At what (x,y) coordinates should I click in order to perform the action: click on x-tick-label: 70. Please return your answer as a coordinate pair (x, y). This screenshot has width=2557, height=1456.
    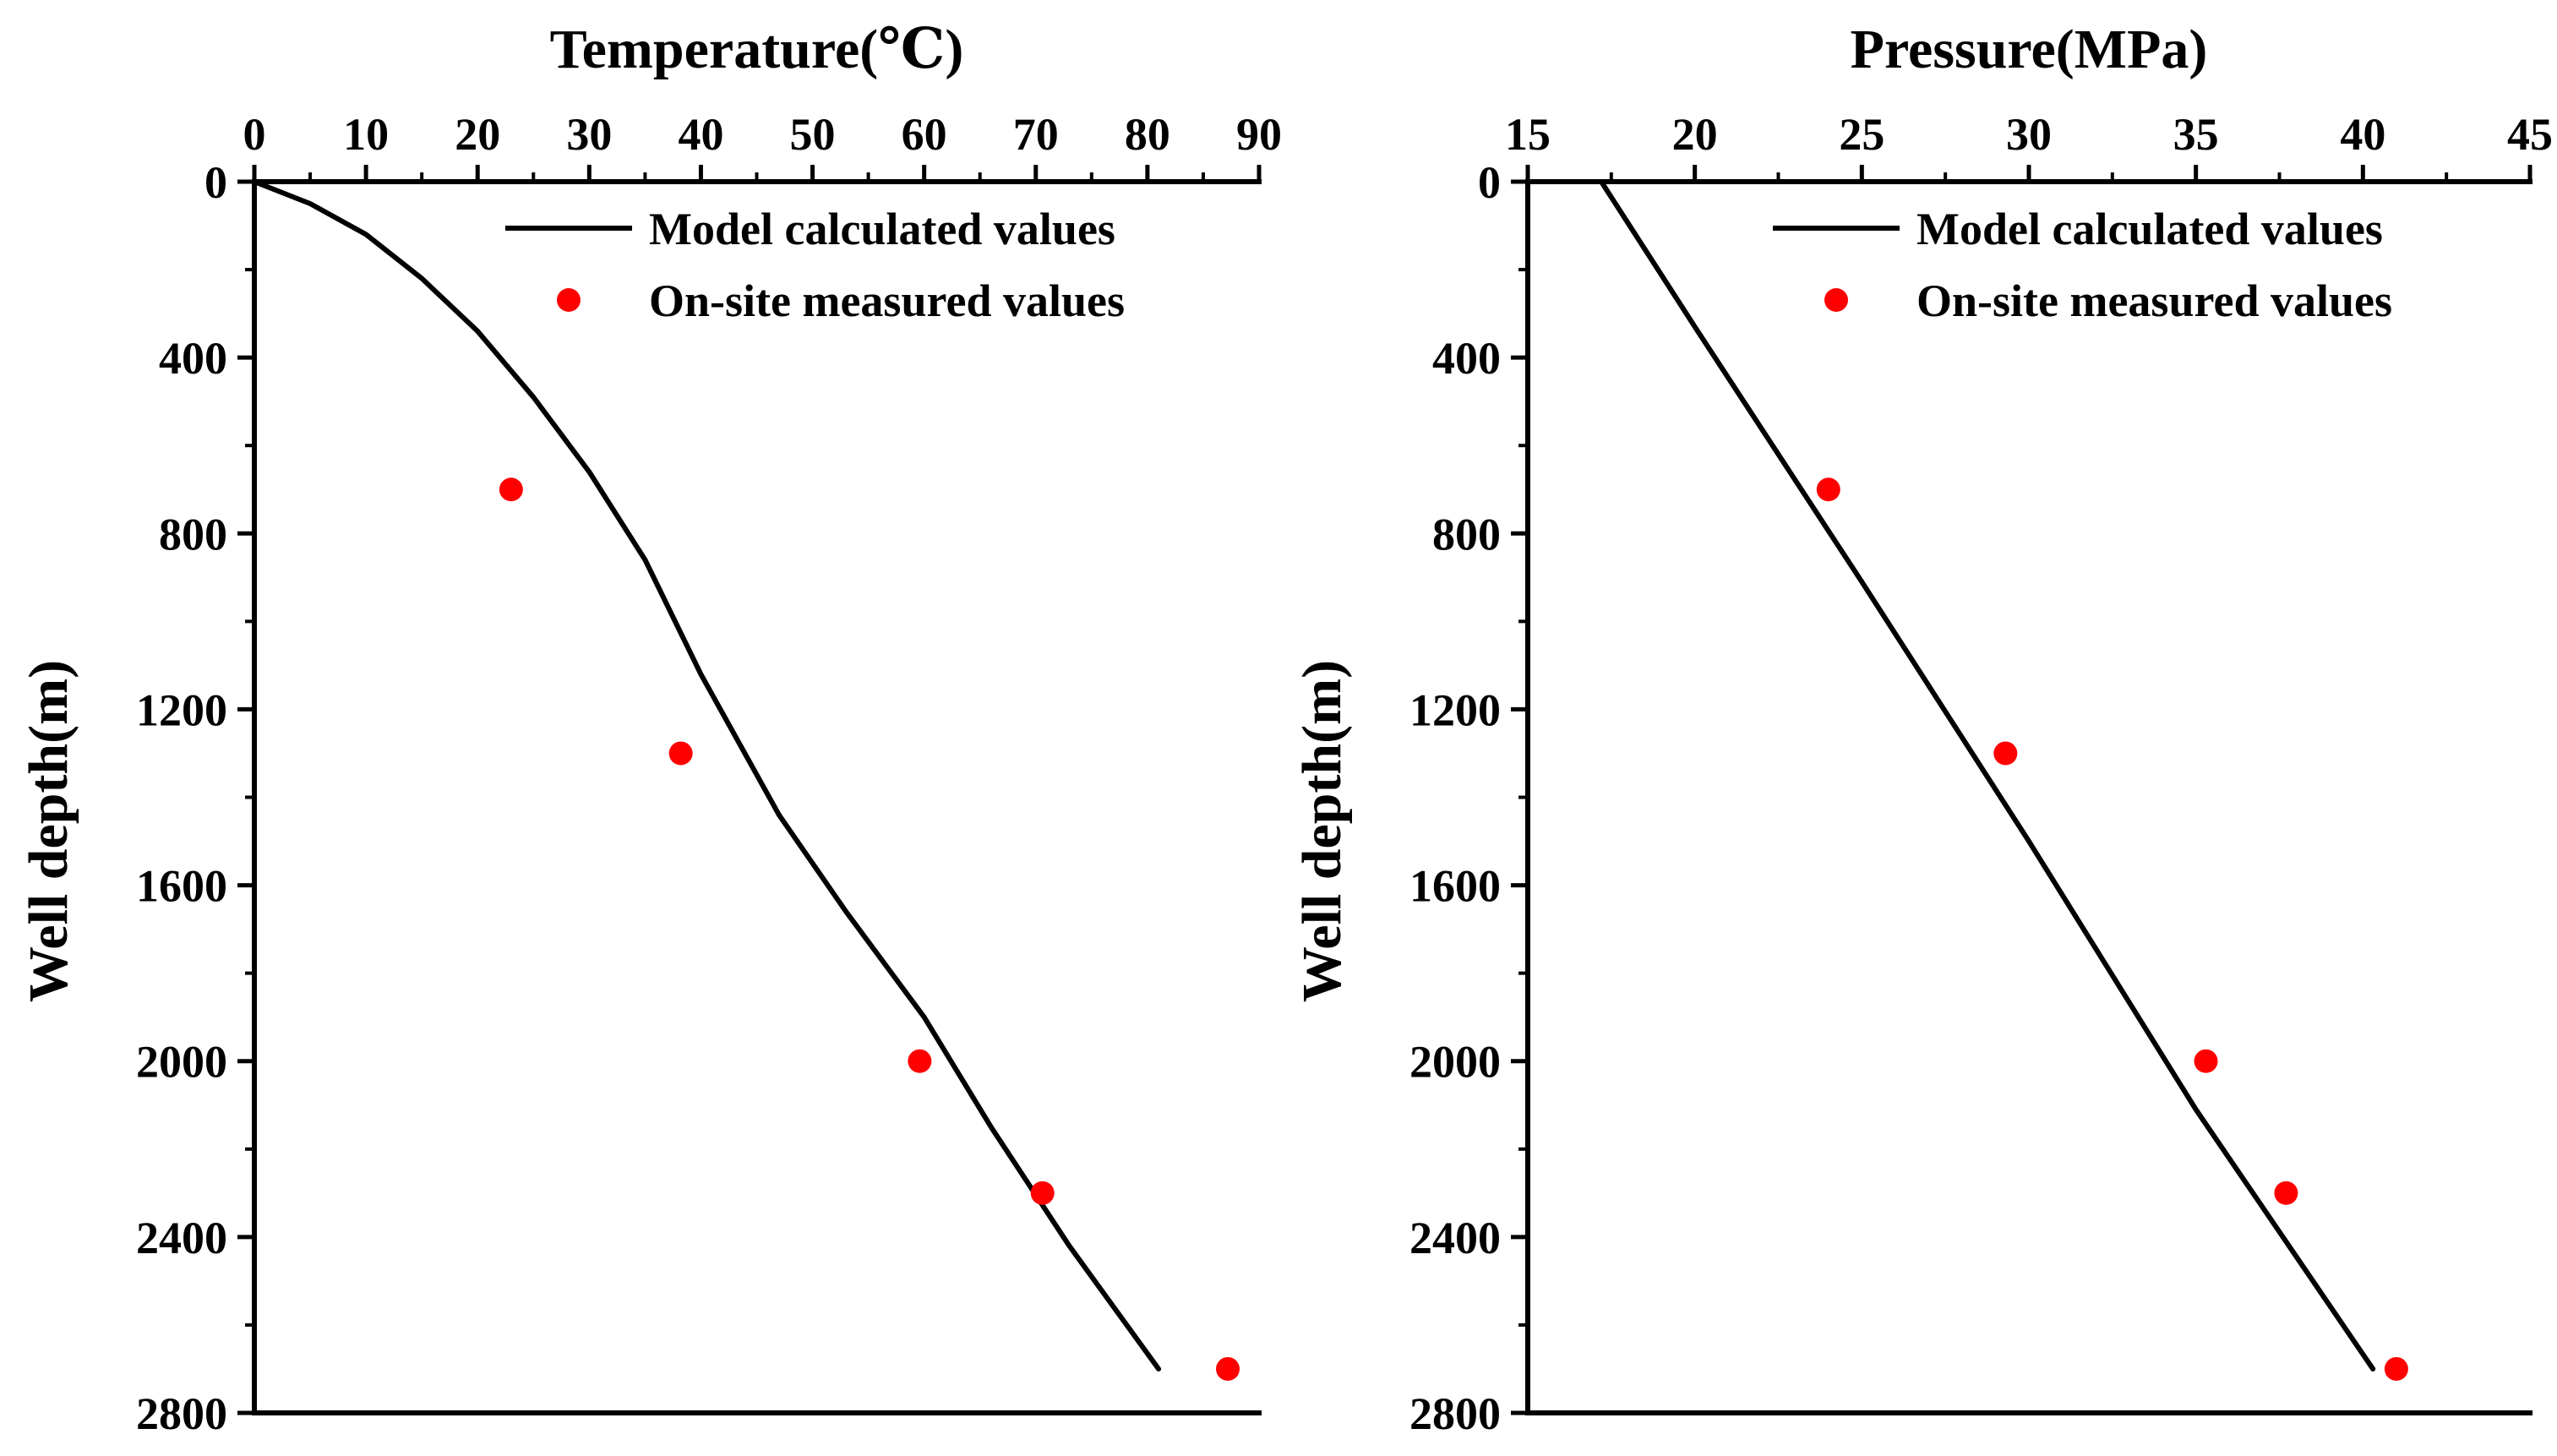
    Looking at the image, I should click on (1036, 134).